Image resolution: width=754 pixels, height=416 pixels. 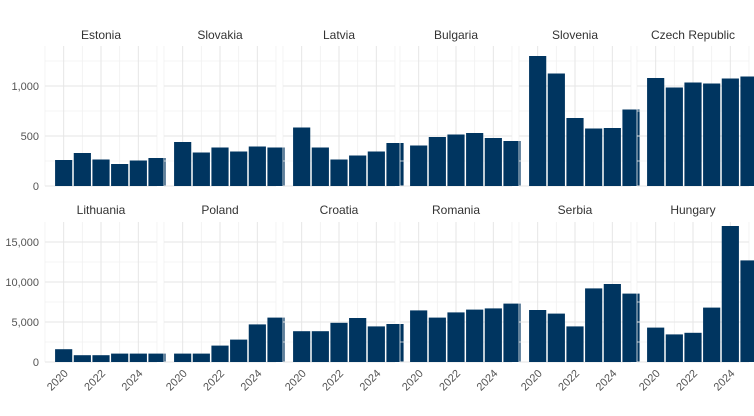 I want to click on panel-title: Hungary, so click(x=692, y=210).